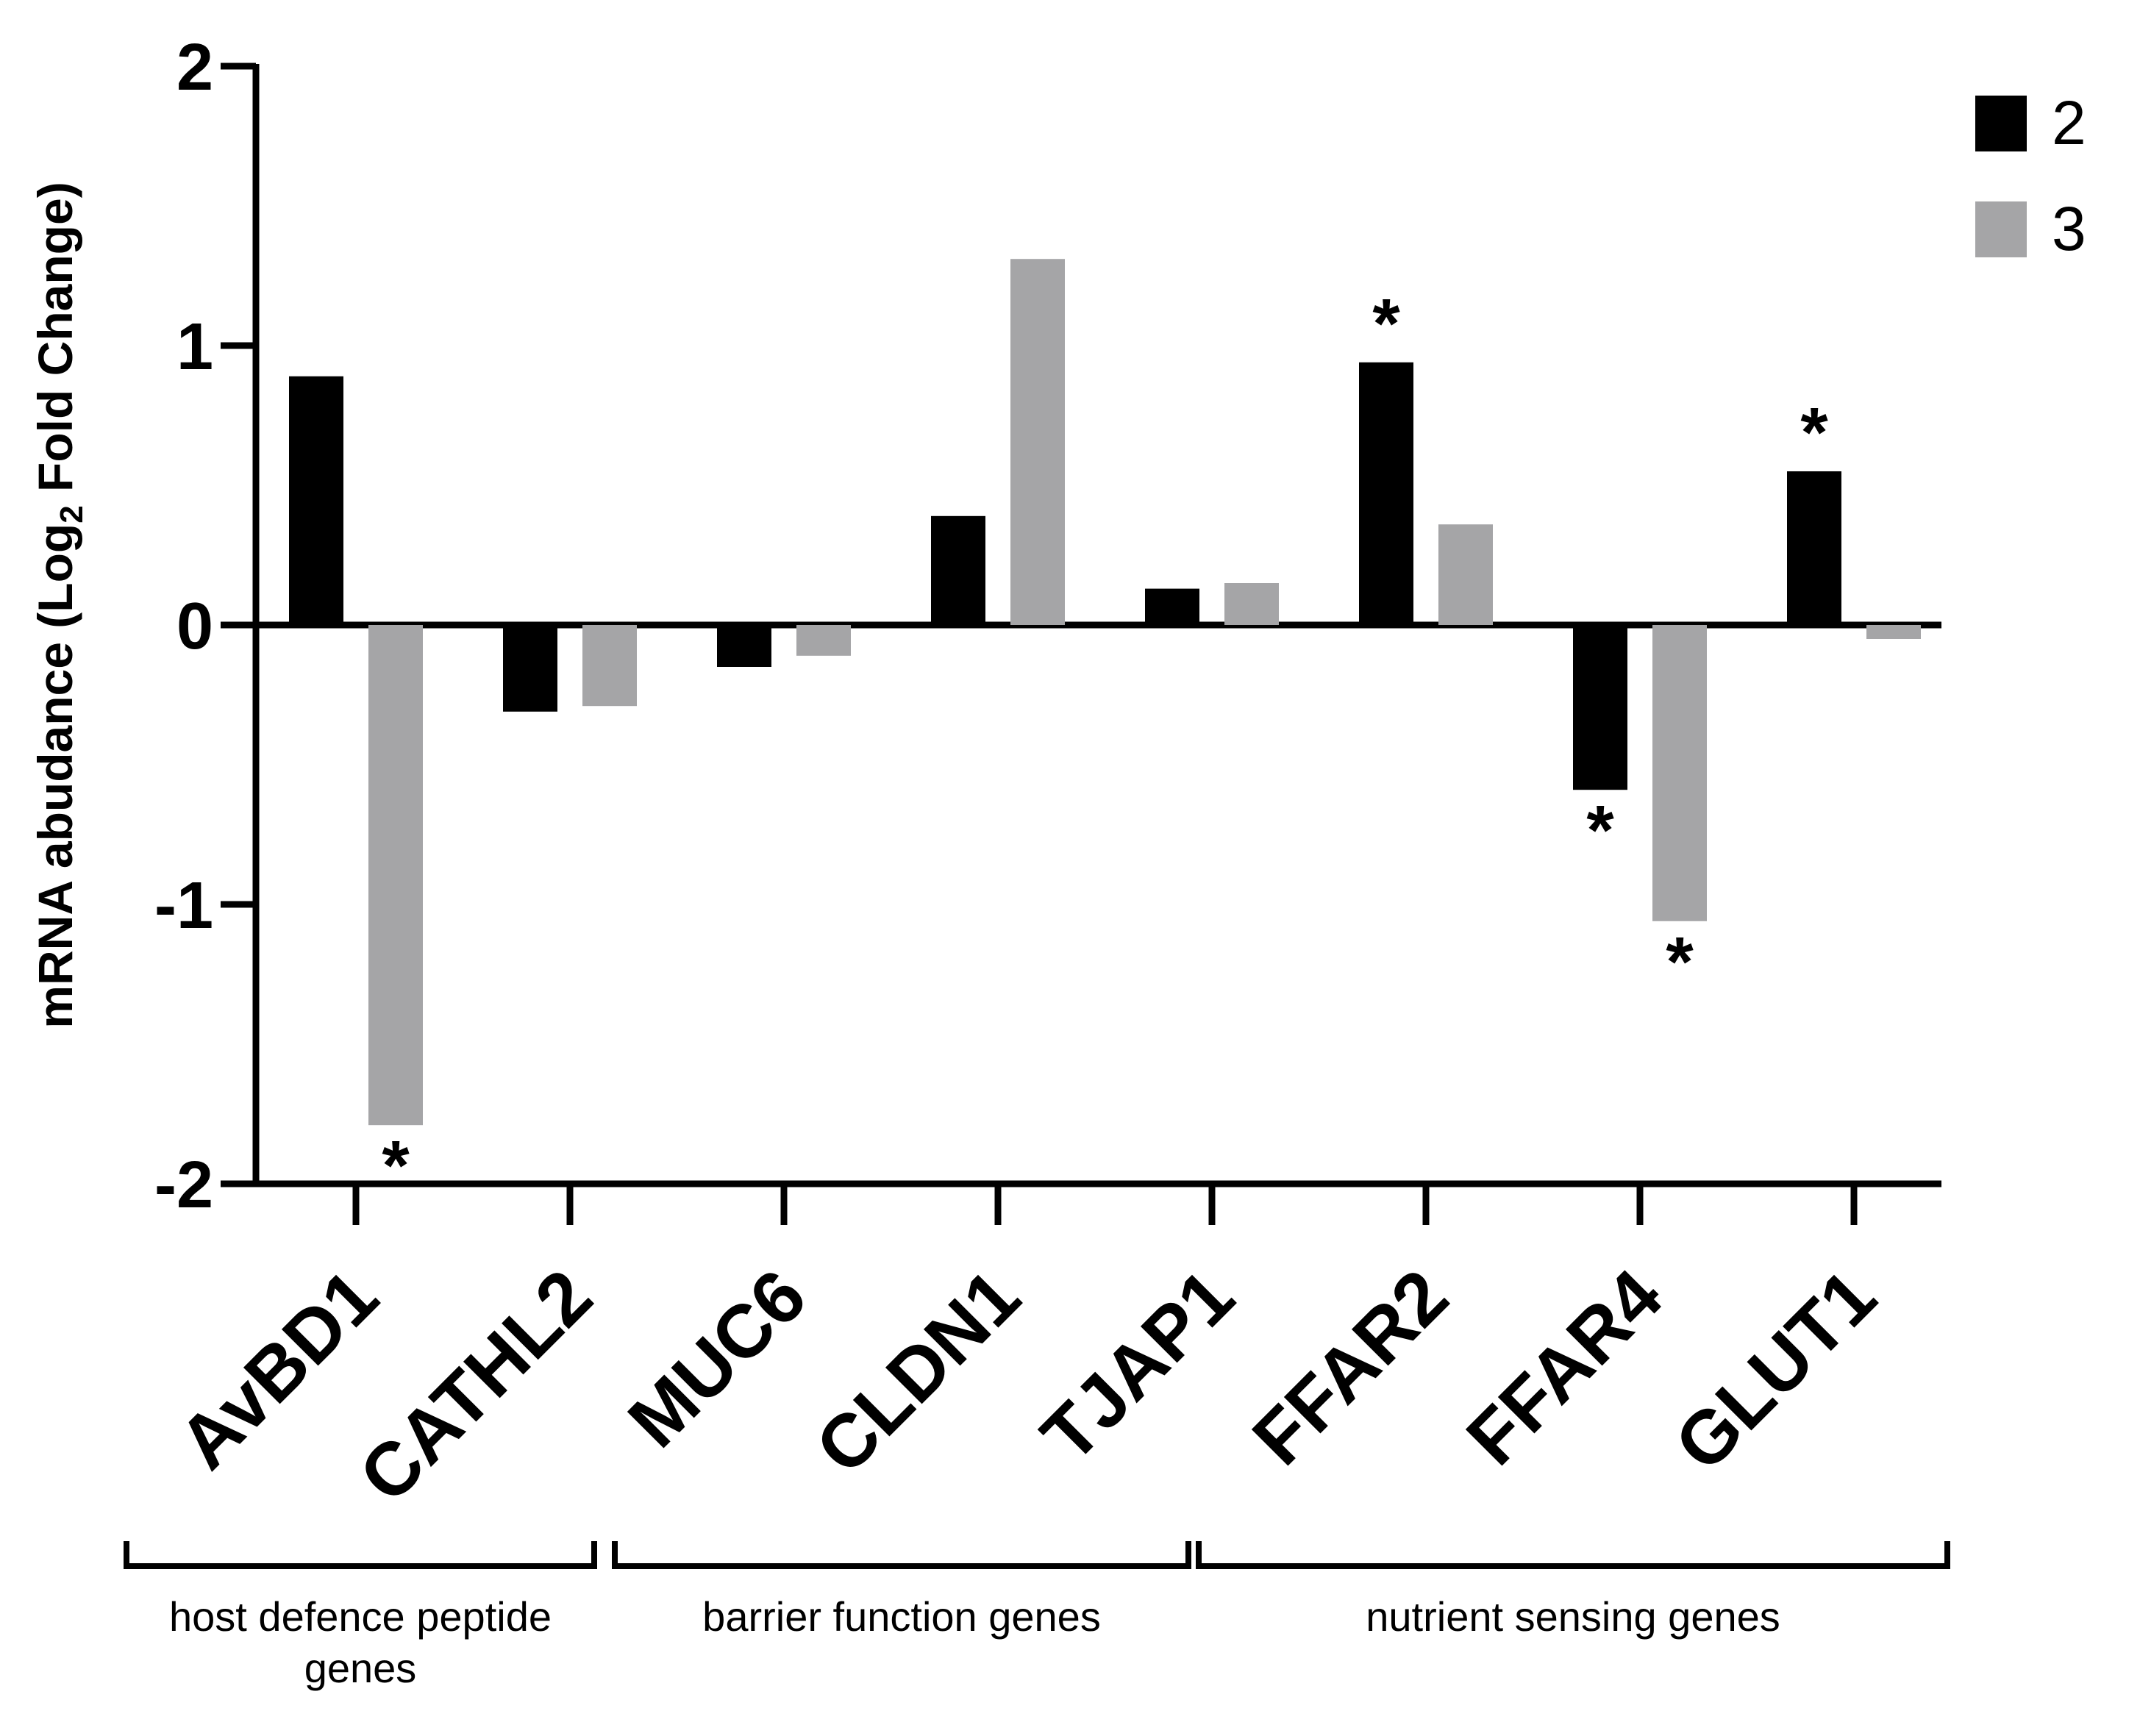 The image size is (2140, 1736). I want to click on legend-label-2: 2, so click(2069, 122).